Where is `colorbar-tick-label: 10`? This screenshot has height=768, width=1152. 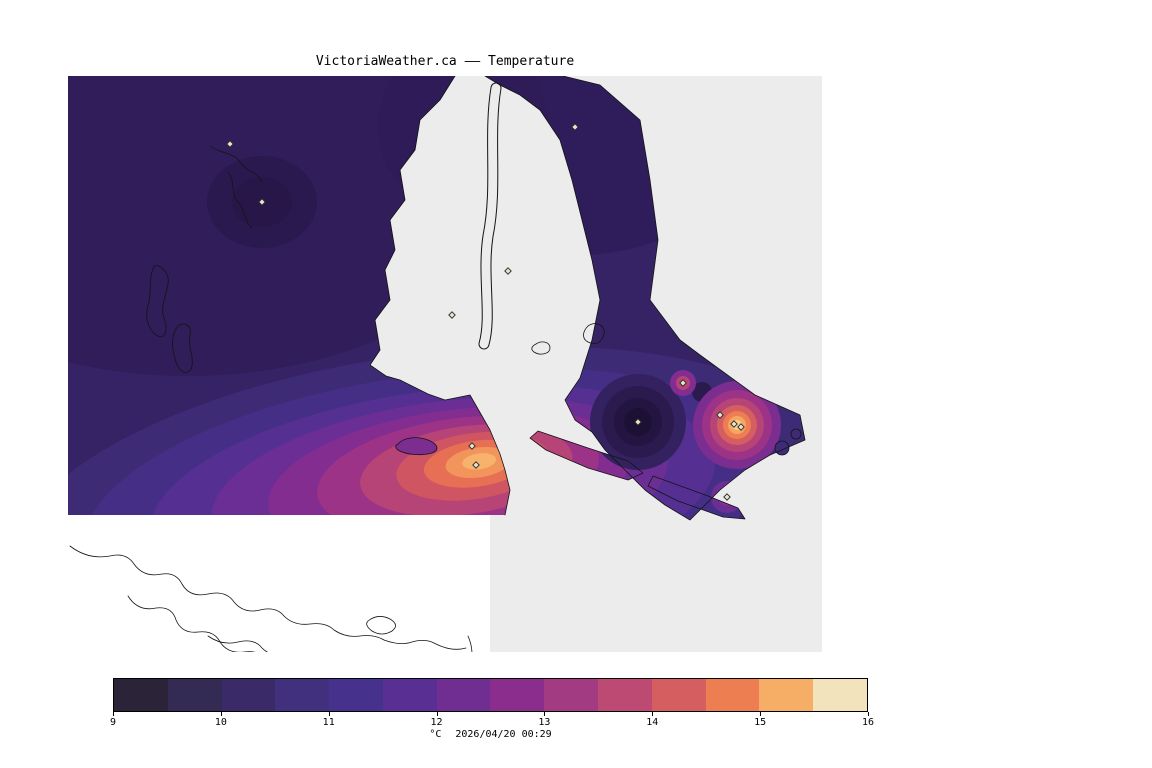 colorbar-tick-label: 10 is located at coordinates (220, 720).